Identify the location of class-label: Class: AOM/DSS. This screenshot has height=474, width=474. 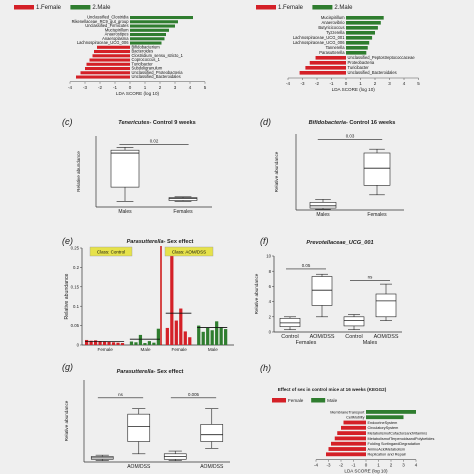
(189, 251).